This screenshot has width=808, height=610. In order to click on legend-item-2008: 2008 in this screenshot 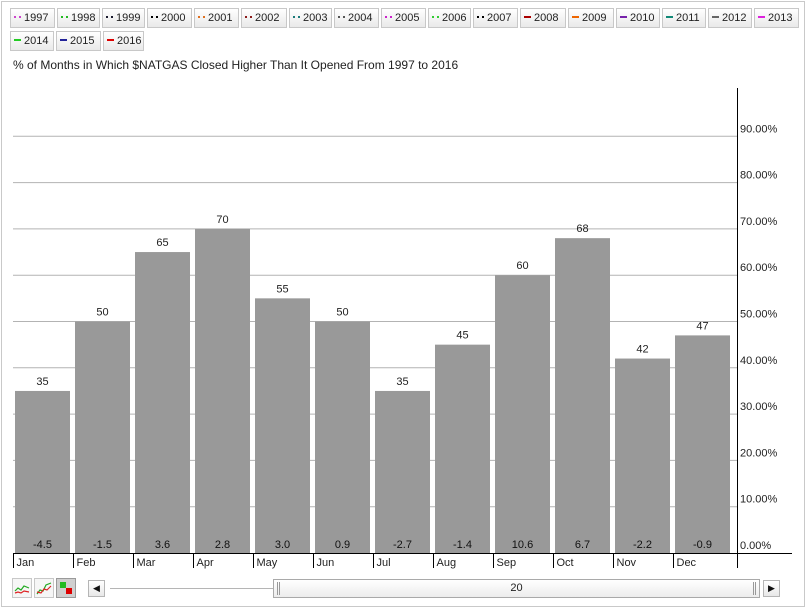, I will do `click(543, 18)`.